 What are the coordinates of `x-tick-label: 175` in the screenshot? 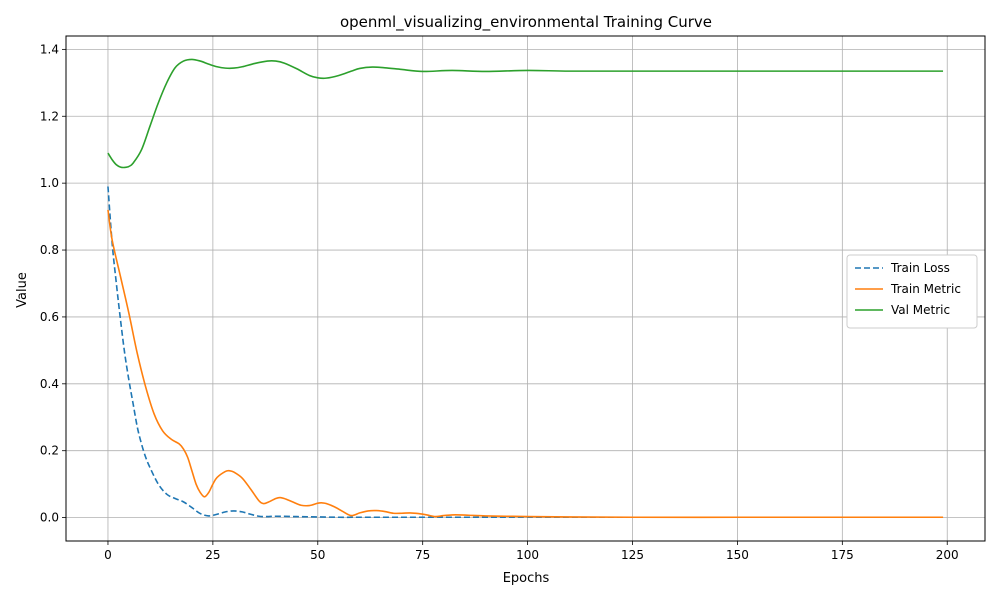 It's located at (842, 555).